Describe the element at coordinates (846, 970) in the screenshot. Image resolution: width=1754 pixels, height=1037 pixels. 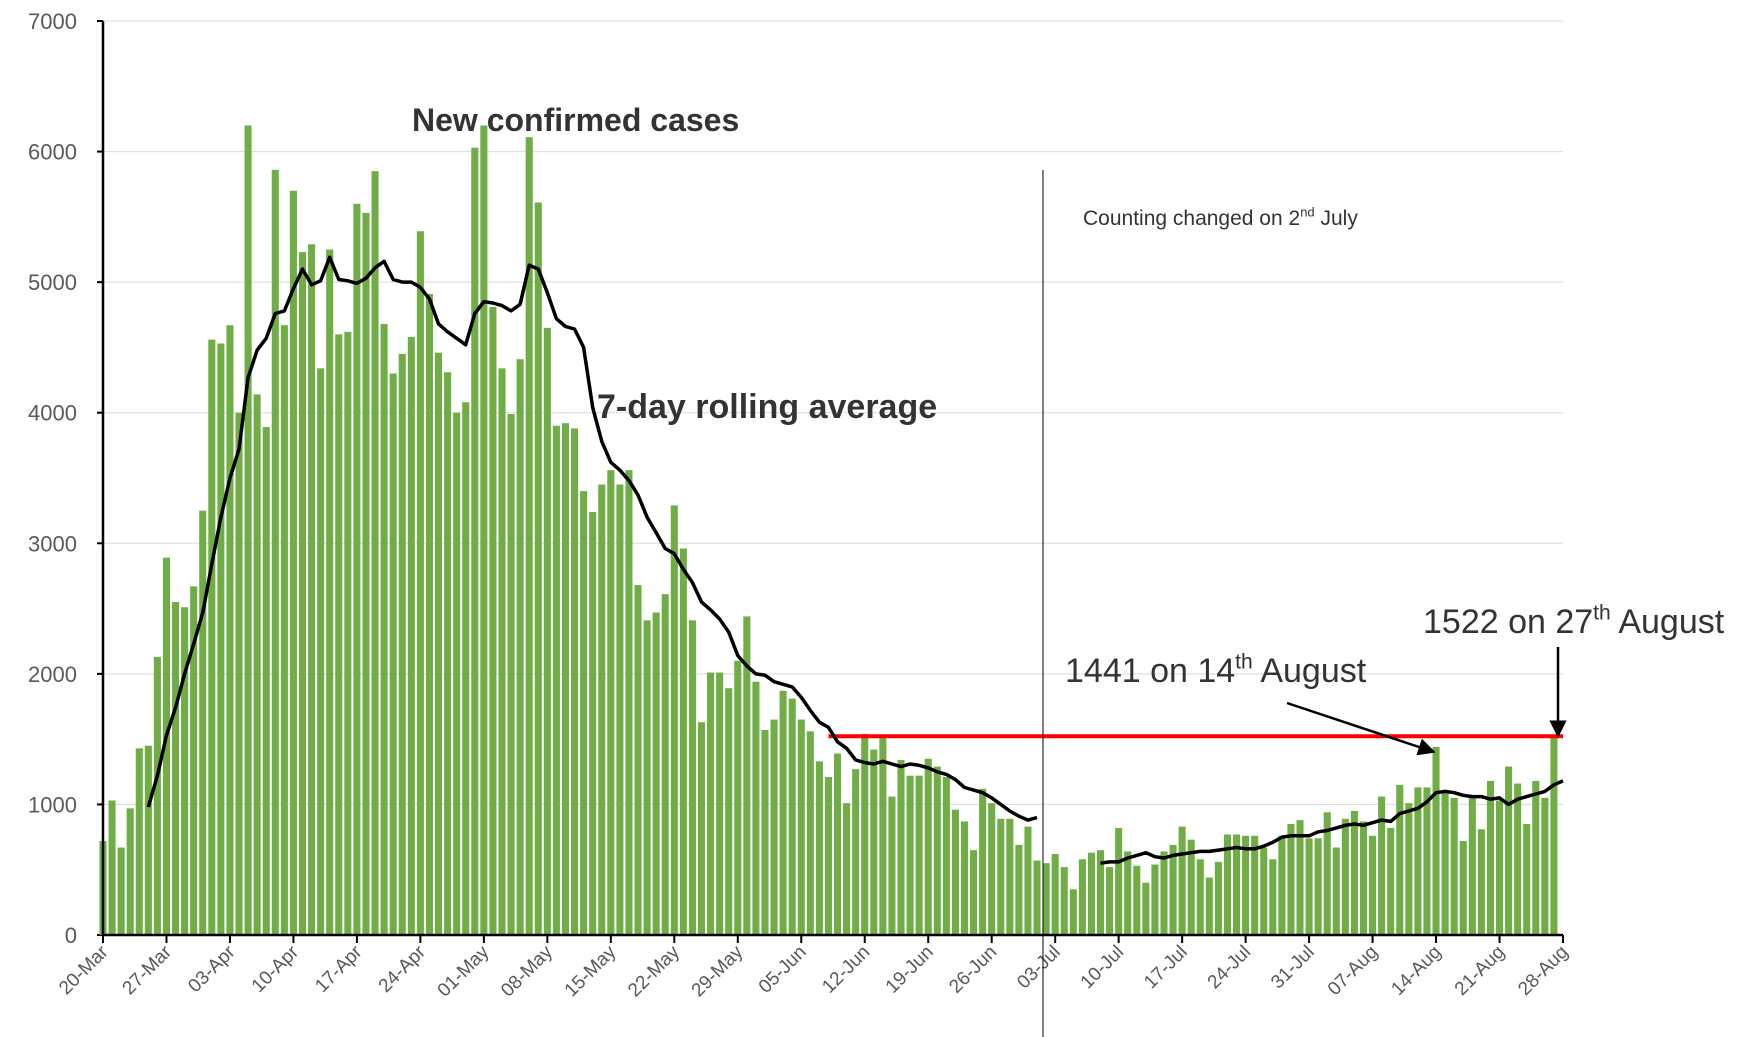
I see `x-tick-label: 12-Jun` at that location.